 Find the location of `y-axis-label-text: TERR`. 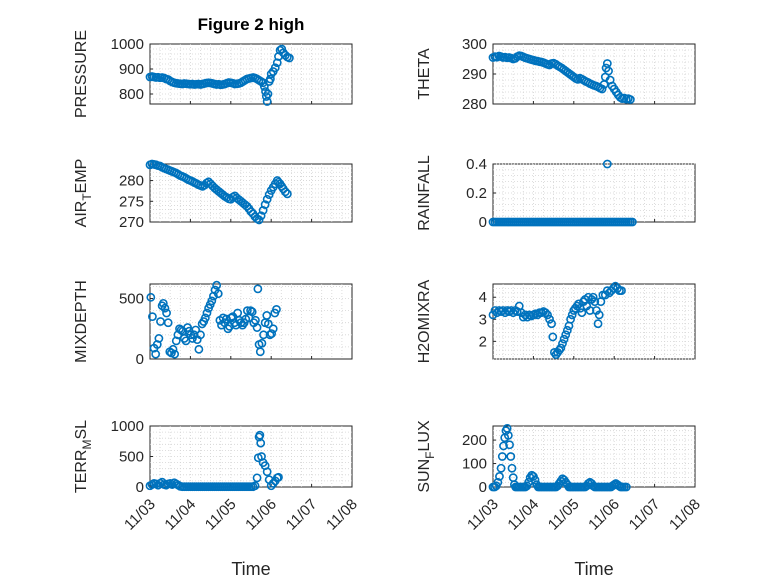

y-axis-label-text: TERR is located at coordinates (81, 472).